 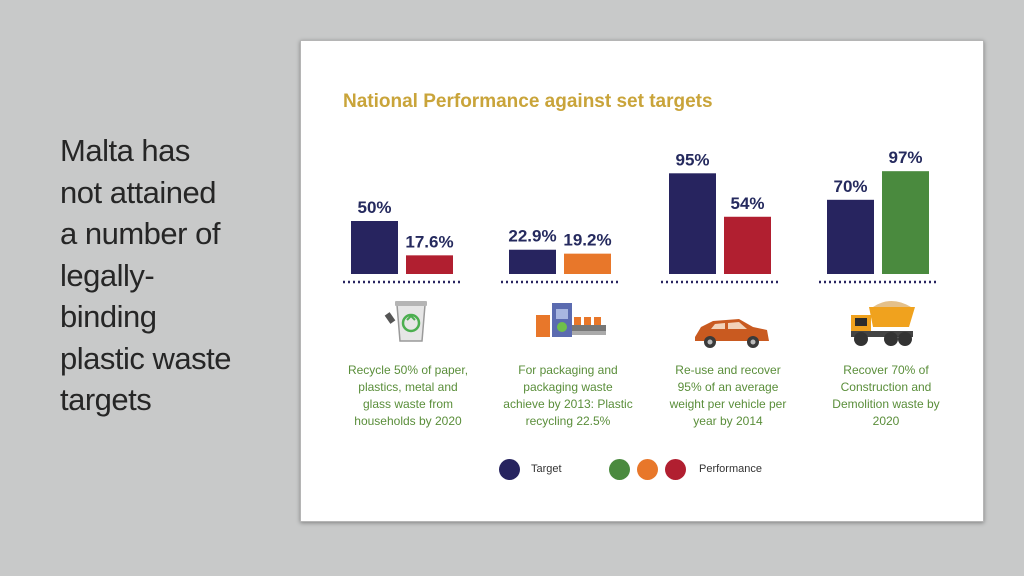 What do you see at coordinates (568, 421) in the screenshot?
I see `description-line: recycling 22.5%` at bounding box center [568, 421].